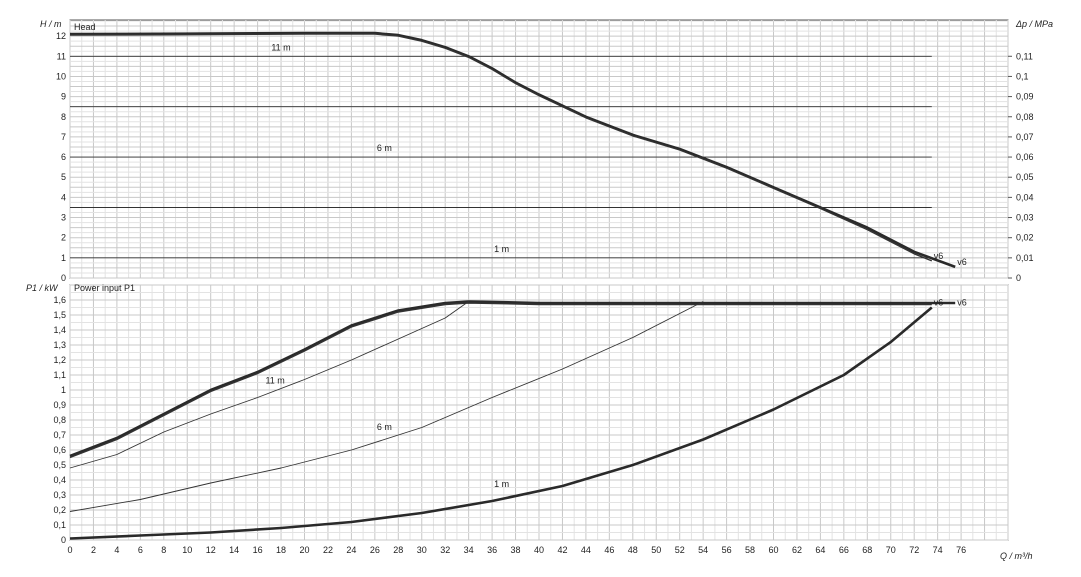  What do you see at coordinates (1025, 97) in the screenshot?
I see `head-y2tick-label: 0,09` at bounding box center [1025, 97].